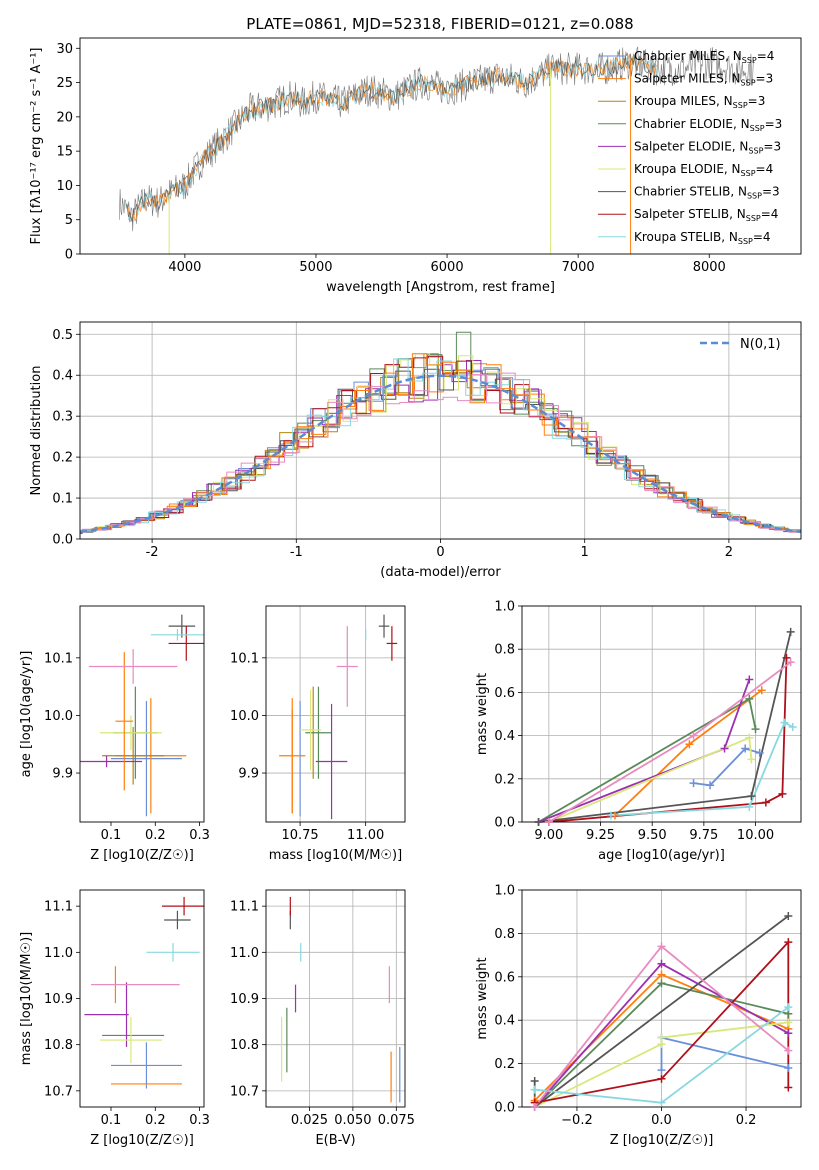 This screenshot has height=1170, width=819. Describe the element at coordinates (755, 835) in the screenshot. I see `x-tick-label: 10.00` at that location.